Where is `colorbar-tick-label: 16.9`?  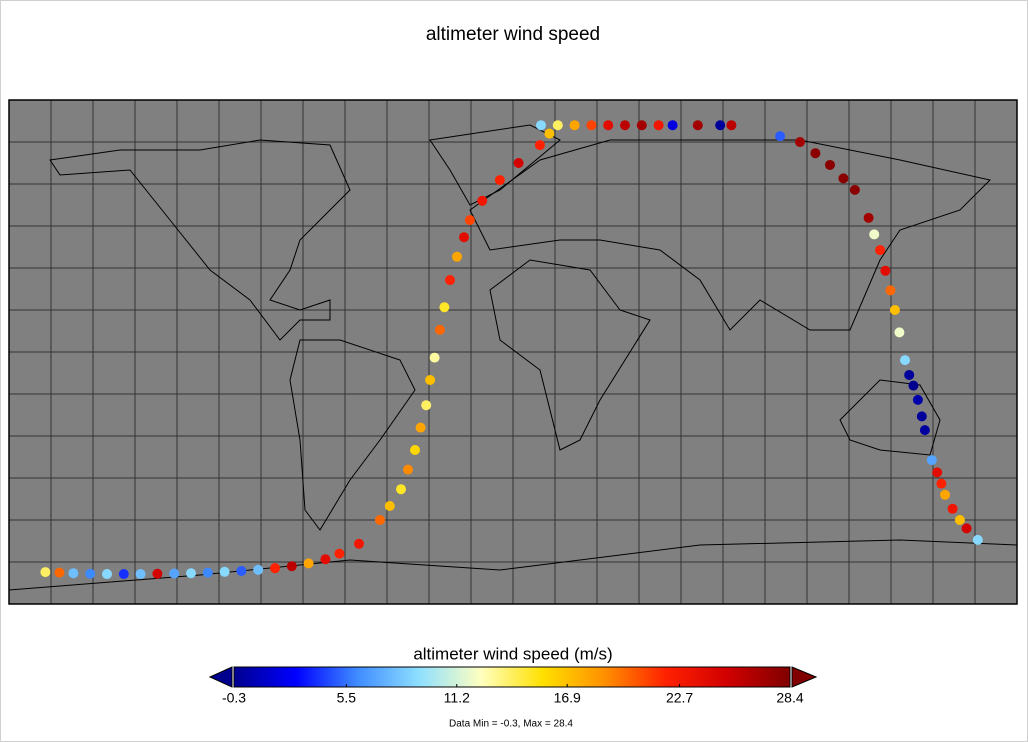
colorbar-tick-label: 16.9 is located at coordinates (567, 698).